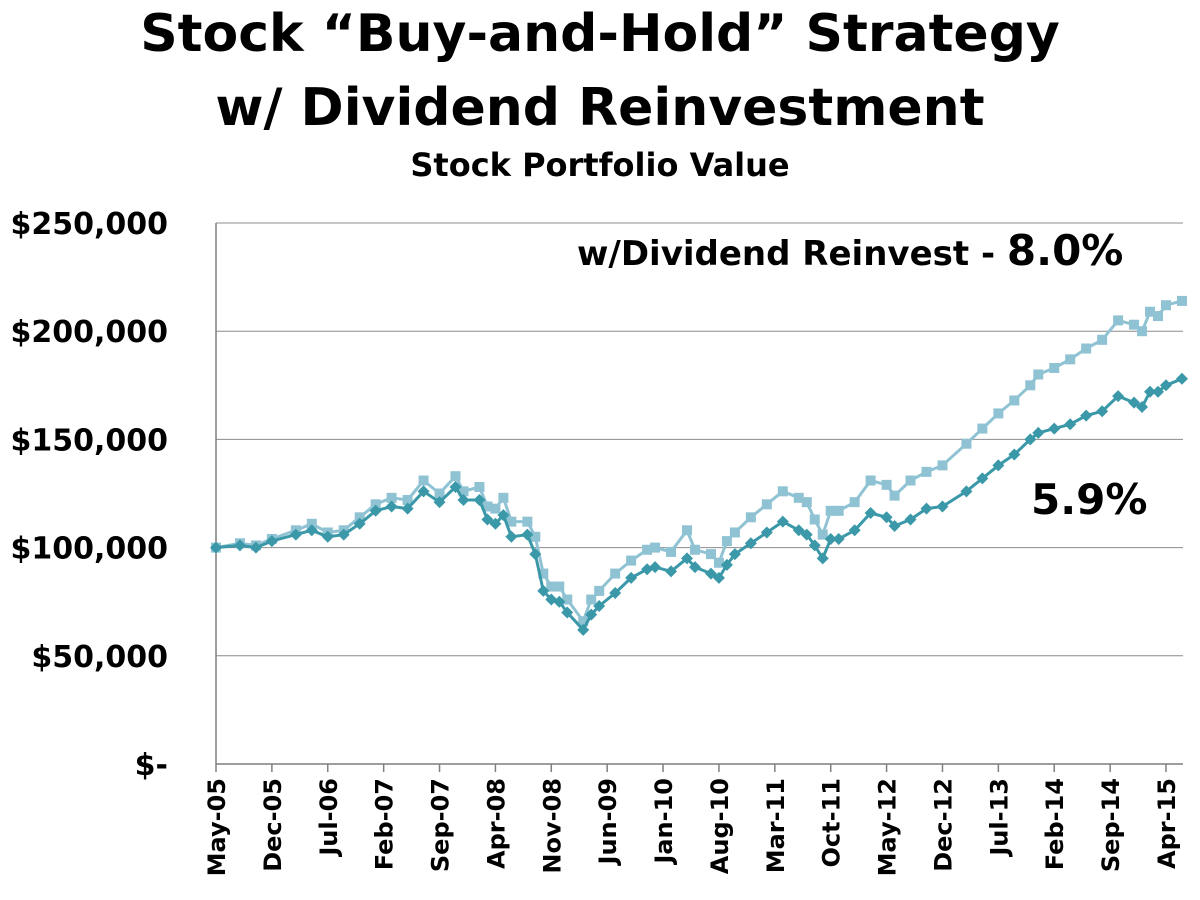 The image size is (1200, 900). I want to click on dividend-annotation-label: w/Dividend Reinvest -, so click(792, 254).